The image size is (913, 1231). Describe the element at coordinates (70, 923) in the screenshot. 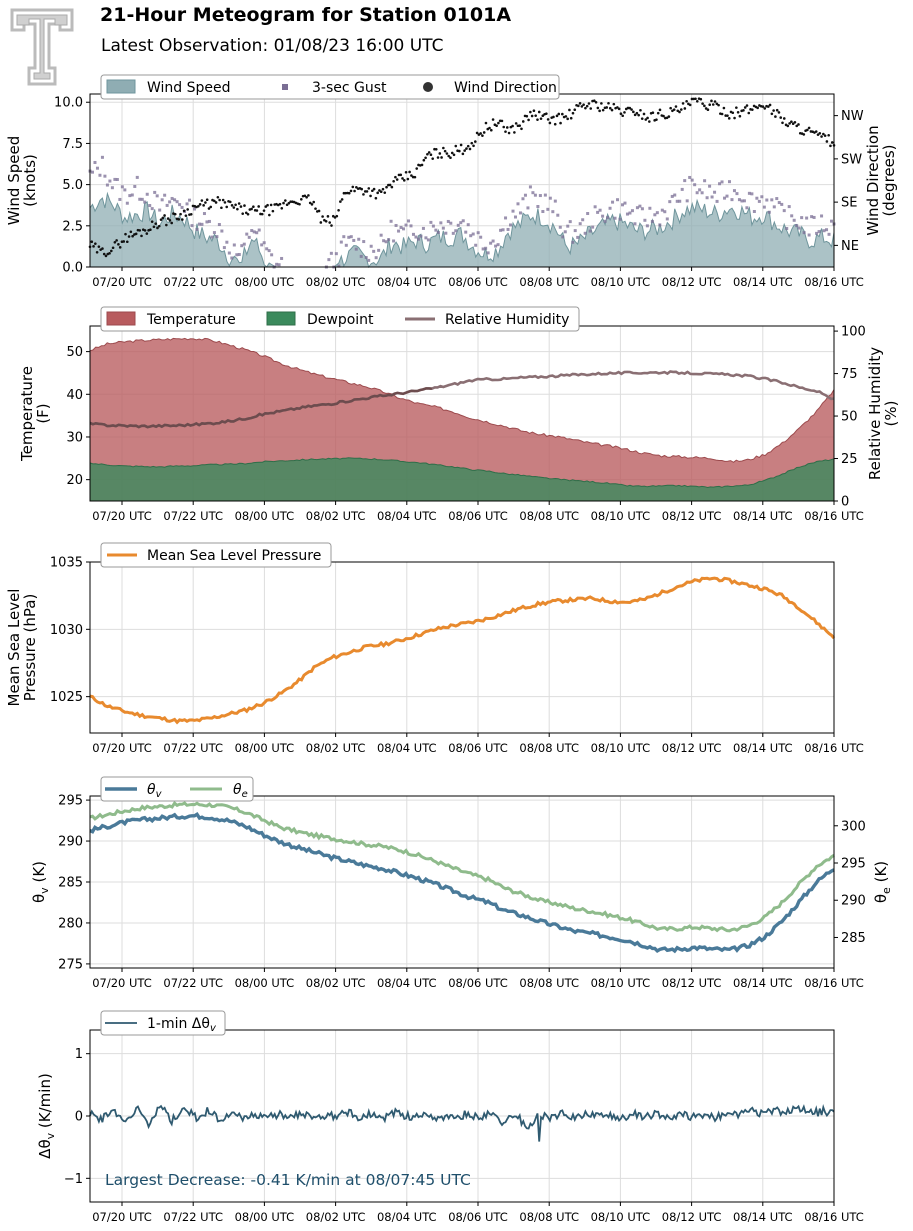

I see `y-tick-label: 280` at that location.